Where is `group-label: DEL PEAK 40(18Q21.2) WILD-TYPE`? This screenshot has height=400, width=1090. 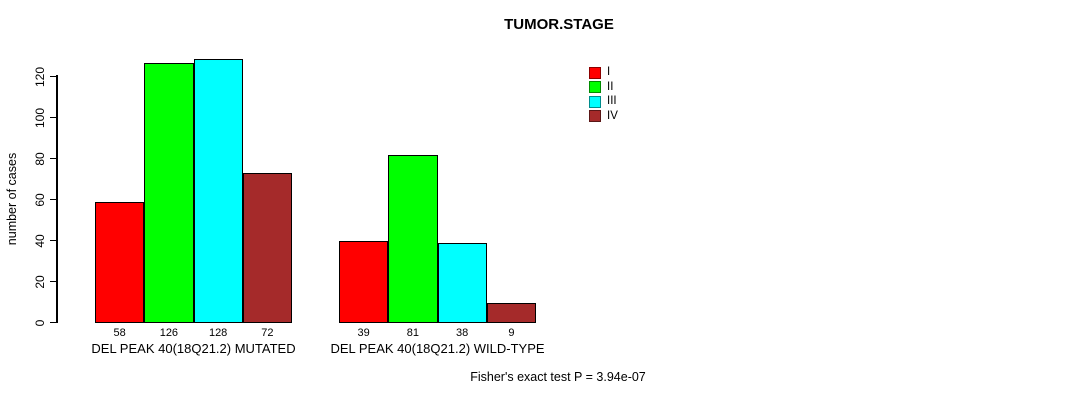
group-label: DEL PEAK 40(18Q21.2) WILD-TYPE is located at coordinates (437, 348).